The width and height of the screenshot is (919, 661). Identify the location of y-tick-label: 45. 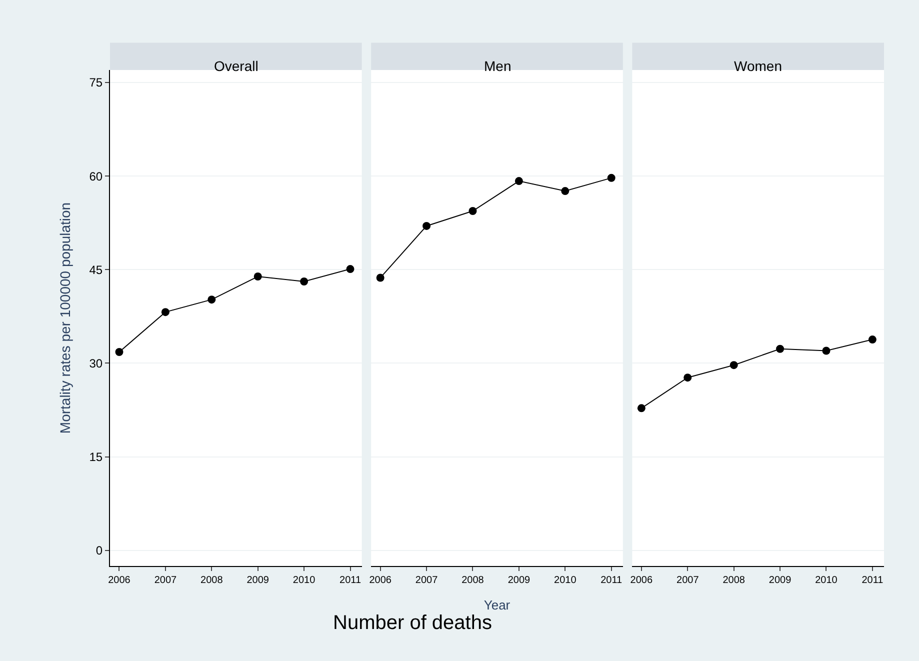
(96, 269).